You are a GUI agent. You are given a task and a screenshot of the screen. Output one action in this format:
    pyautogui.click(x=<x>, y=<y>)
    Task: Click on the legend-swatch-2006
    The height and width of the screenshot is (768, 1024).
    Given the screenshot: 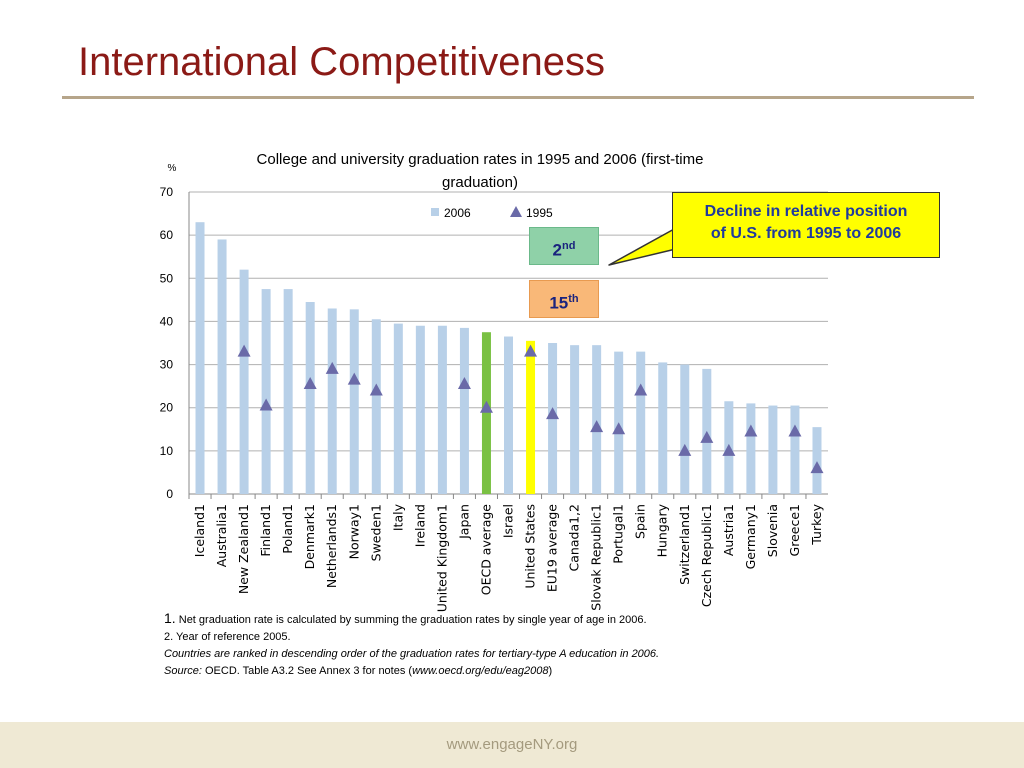 What is the action you would take?
    pyautogui.click(x=435, y=212)
    